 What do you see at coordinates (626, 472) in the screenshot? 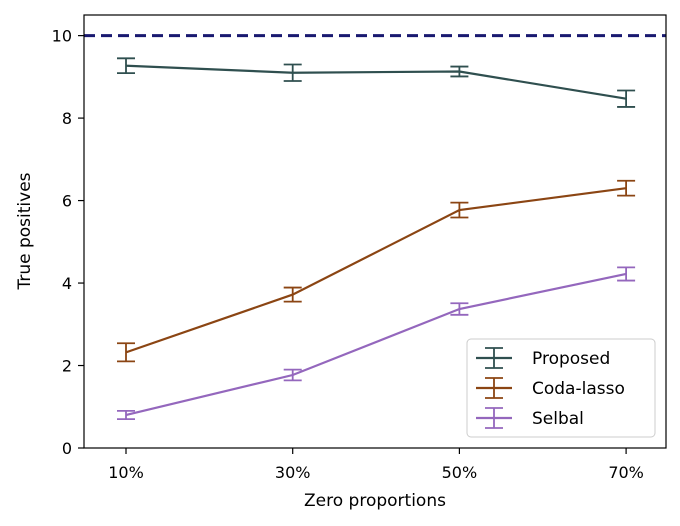
I see `x-tick-label: 70%` at bounding box center [626, 472].